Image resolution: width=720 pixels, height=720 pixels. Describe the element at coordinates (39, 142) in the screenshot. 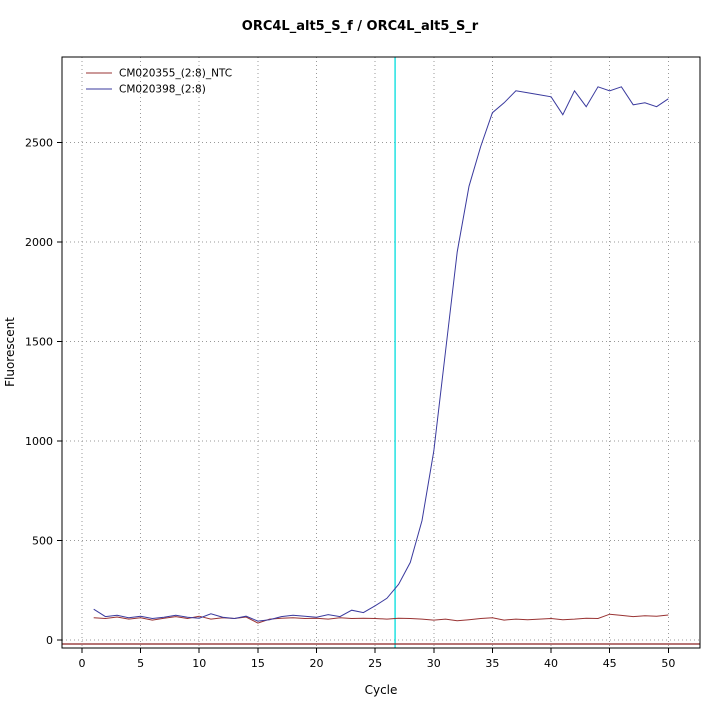

I see `y-tick-label: 2500` at that location.